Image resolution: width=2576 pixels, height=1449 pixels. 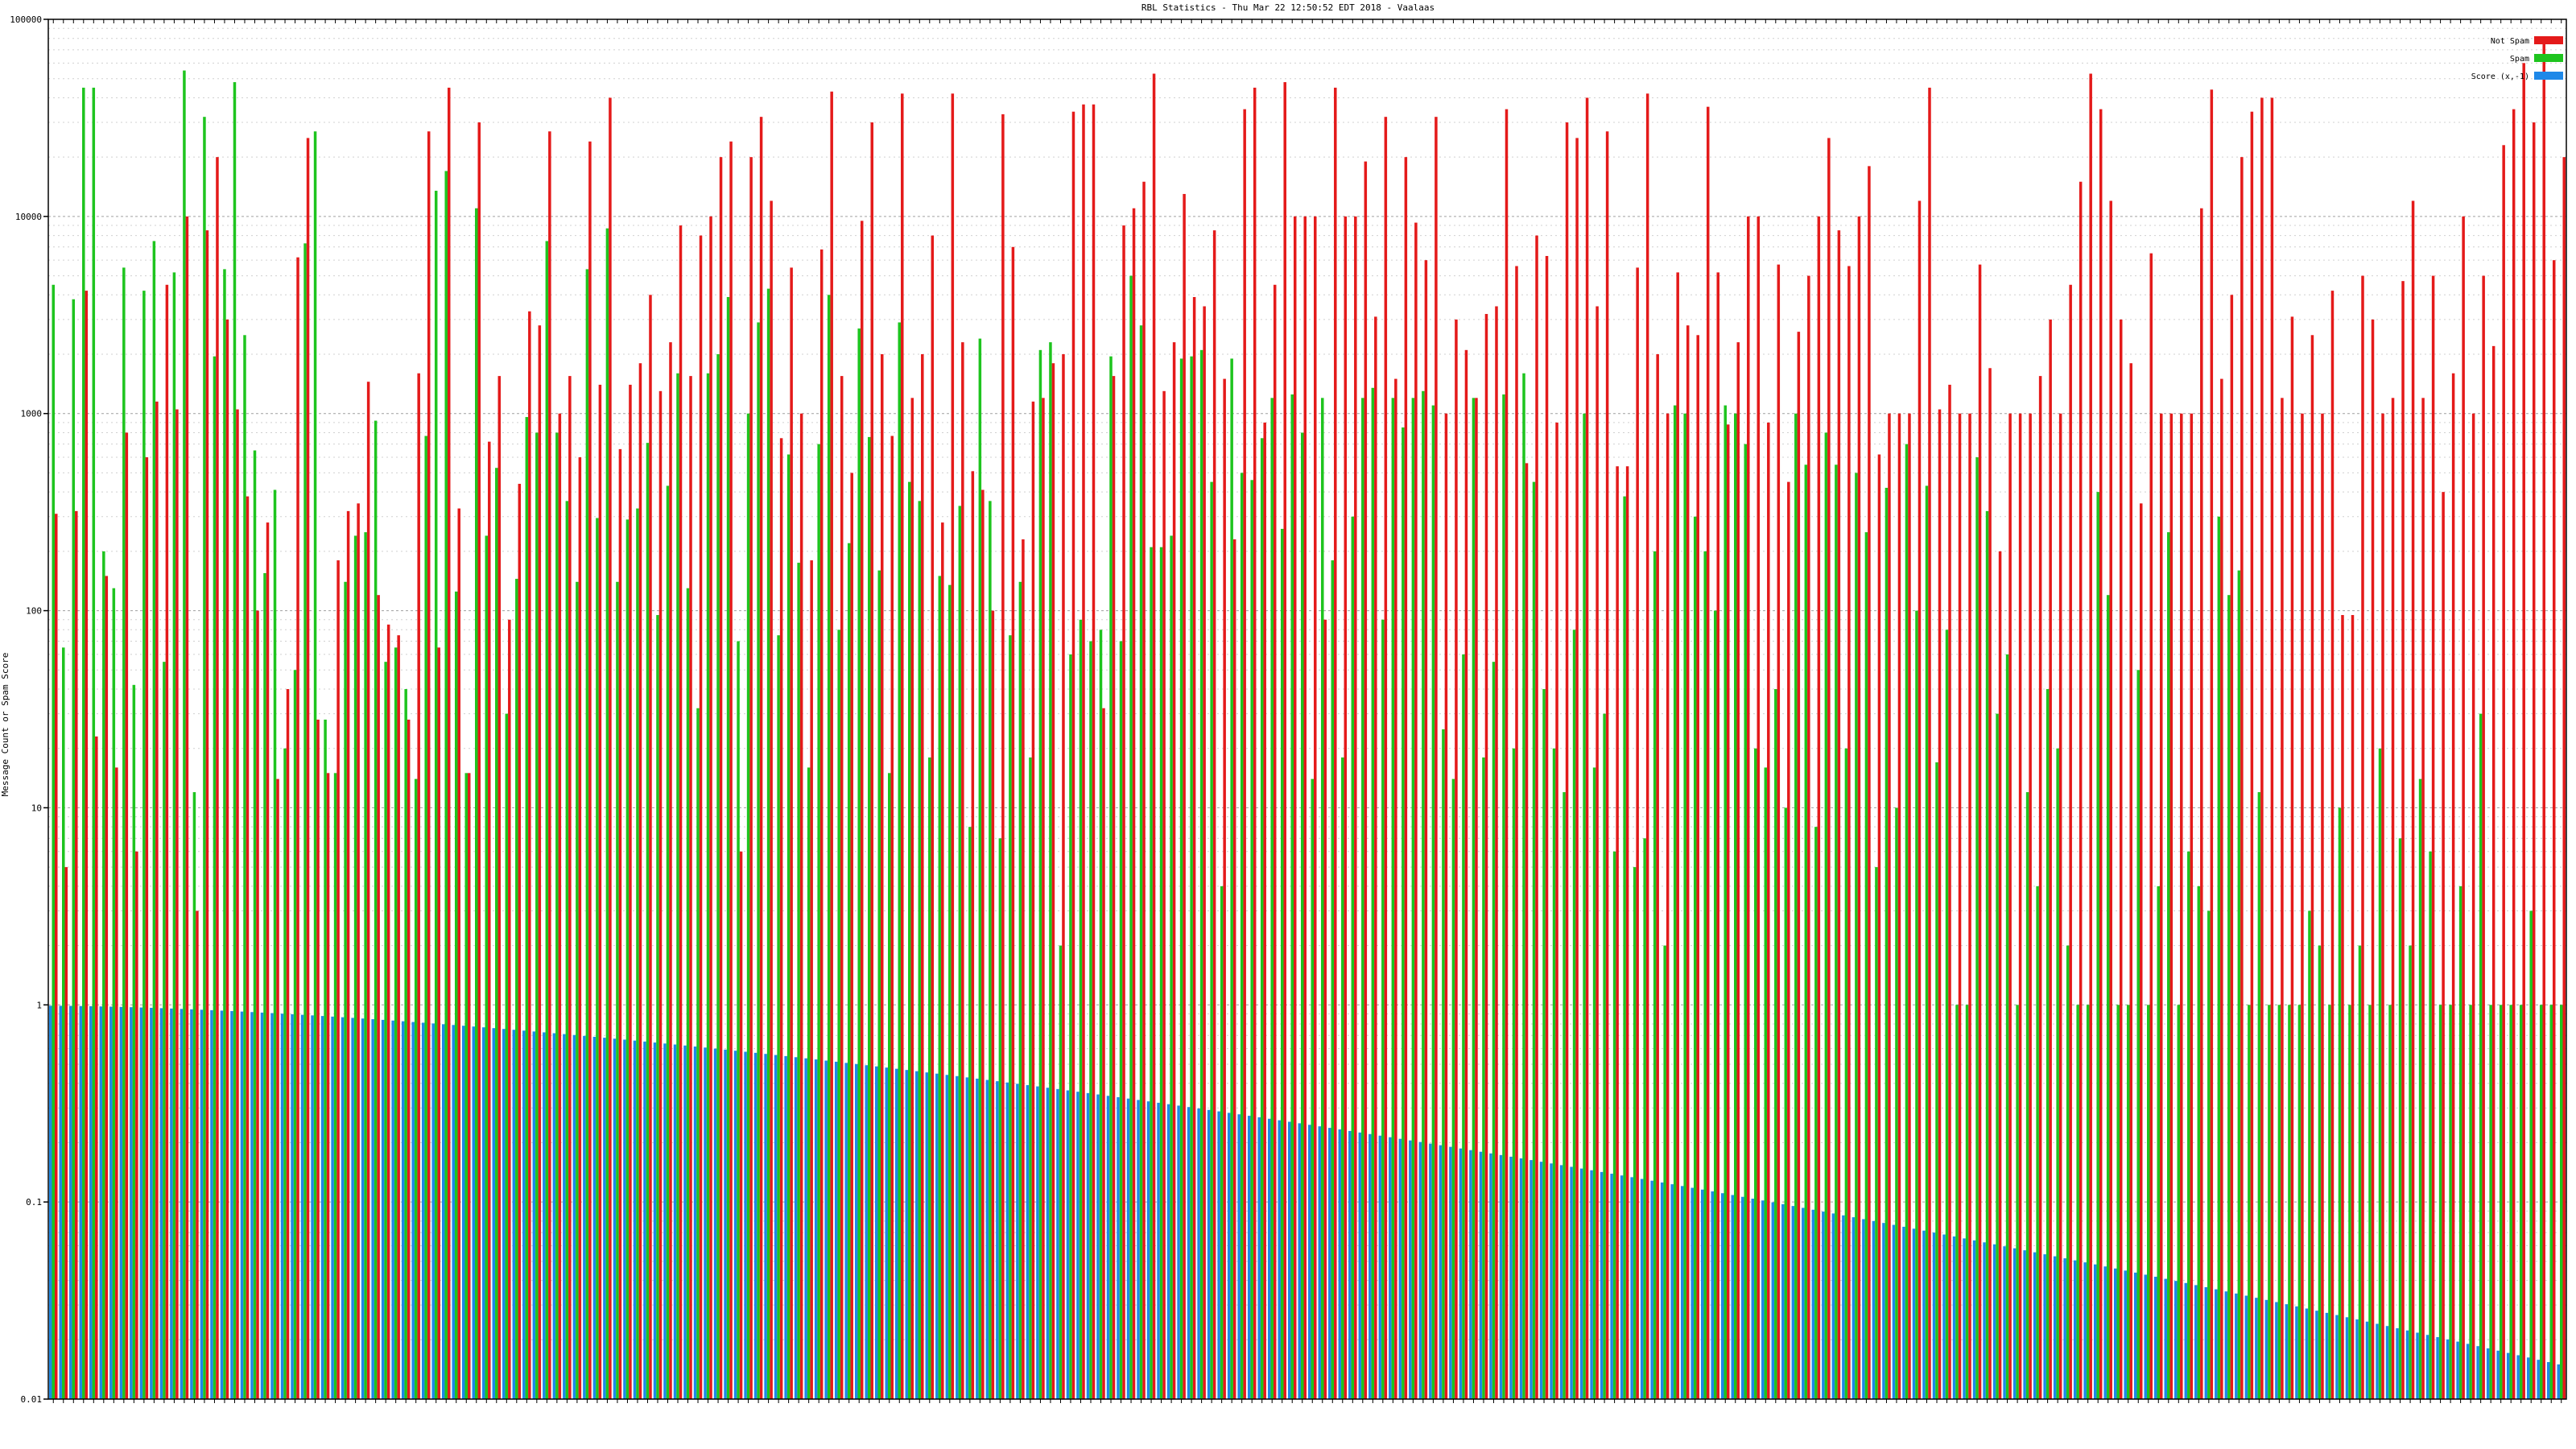 I want to click on y-tick-label: 10, so click(x=36, y=808).